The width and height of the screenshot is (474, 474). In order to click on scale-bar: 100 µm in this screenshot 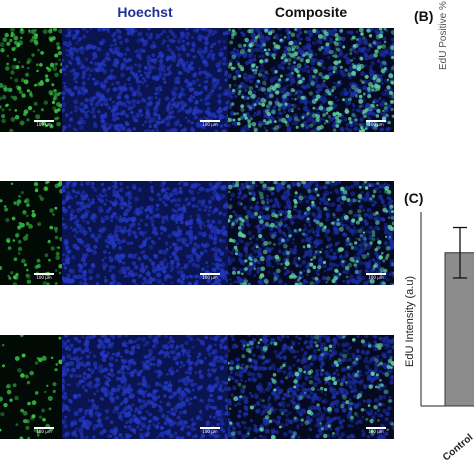, I will do `click(44, 123)`.